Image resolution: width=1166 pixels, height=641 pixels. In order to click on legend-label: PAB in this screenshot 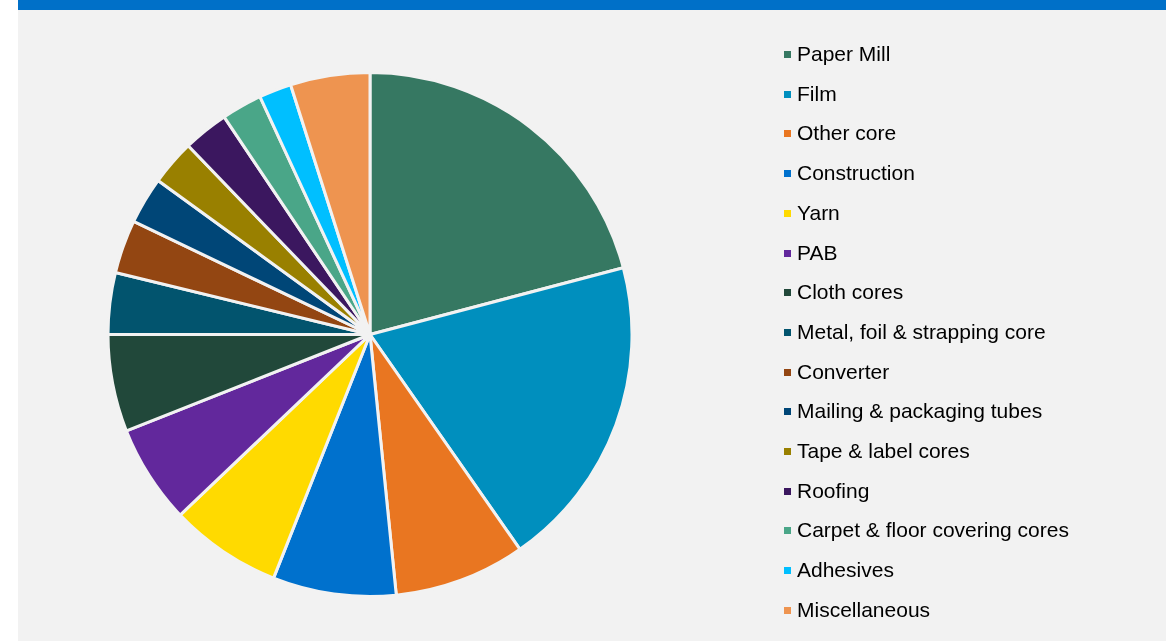, I will do `click(817, 252)`.